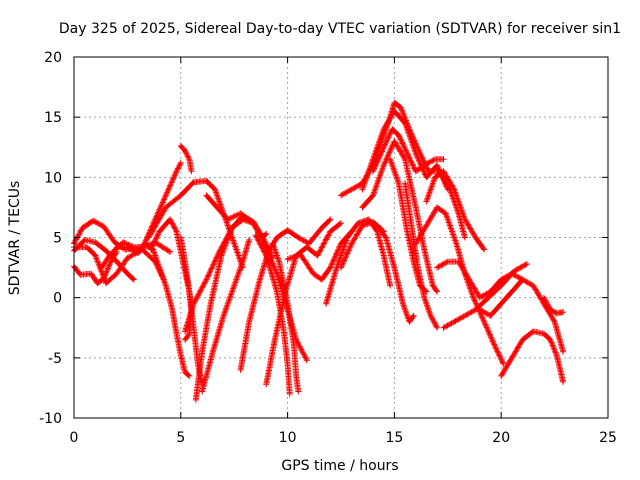 Image resolution: width=640 pixels, height=480 pixels. What do you see at coordinates (55, 359) in the screenshot?
I see `y-tick-label: -5` at bounding box center [55, 359].